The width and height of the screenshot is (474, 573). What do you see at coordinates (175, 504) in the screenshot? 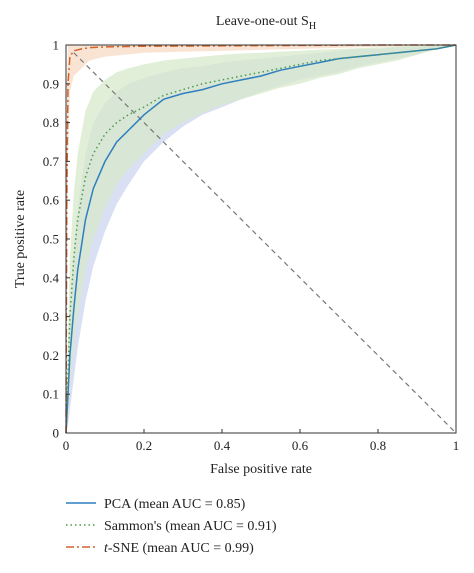
I see `legend-label-pca: PCA (mean AUC = 0.85)` at bounding box center [175, 504].